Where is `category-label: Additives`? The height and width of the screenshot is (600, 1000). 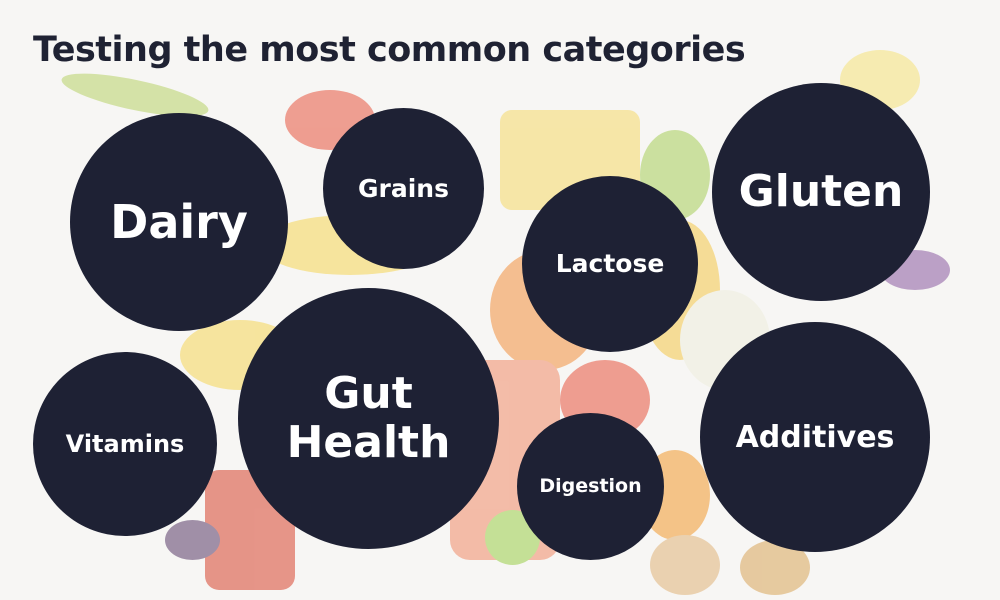
category-label: Additives is located at coordinates (815, 437).